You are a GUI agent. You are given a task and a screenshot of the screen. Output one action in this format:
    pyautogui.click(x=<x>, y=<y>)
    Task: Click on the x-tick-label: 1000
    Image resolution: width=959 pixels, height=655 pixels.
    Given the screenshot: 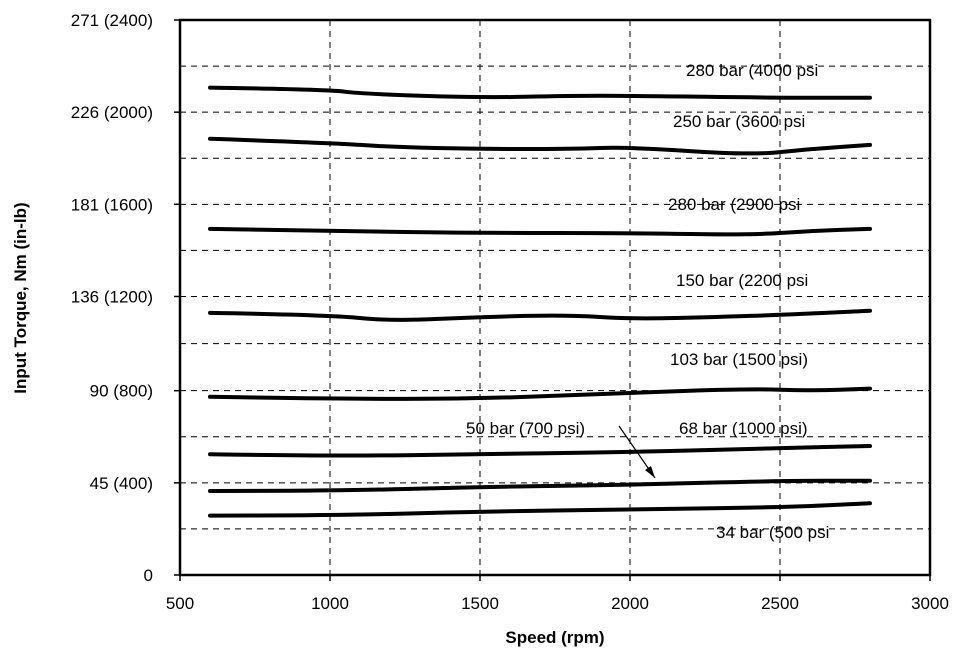 What is the action you would take?
    pyautogui.click(x=330, y=603)
    